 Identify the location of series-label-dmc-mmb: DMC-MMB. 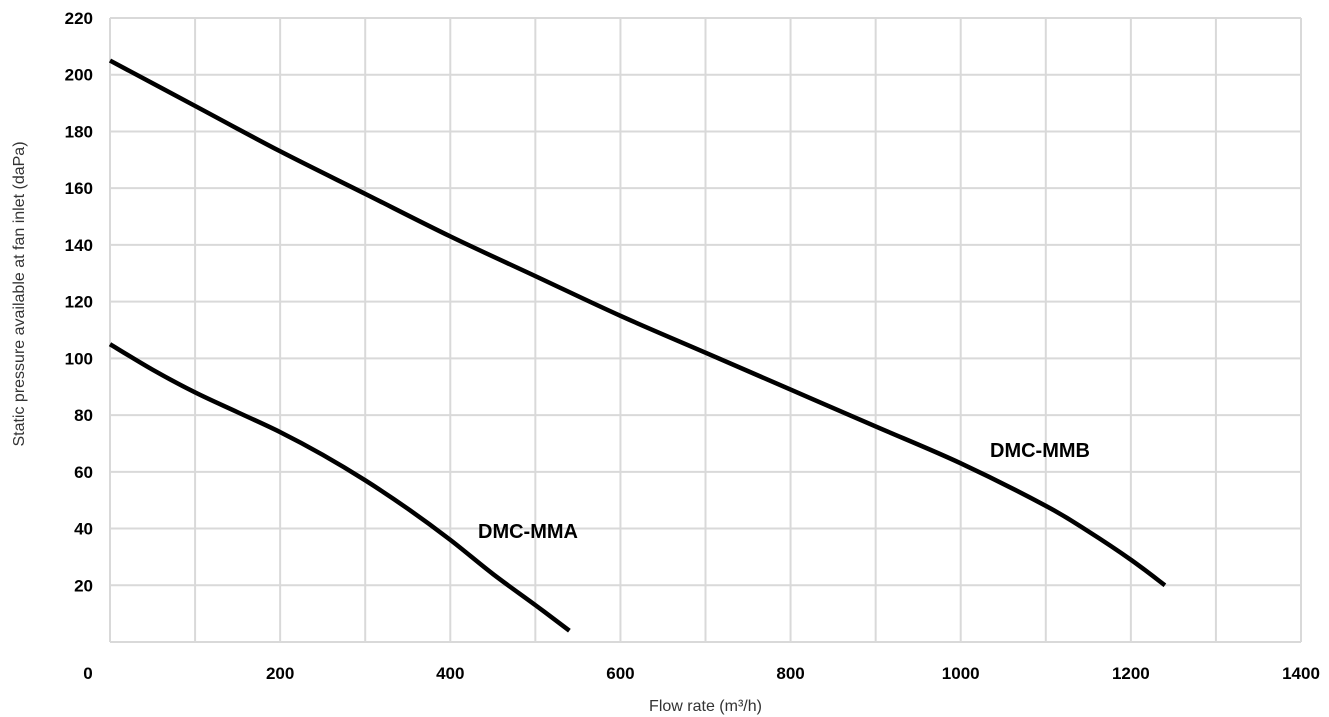
(1040, 451).